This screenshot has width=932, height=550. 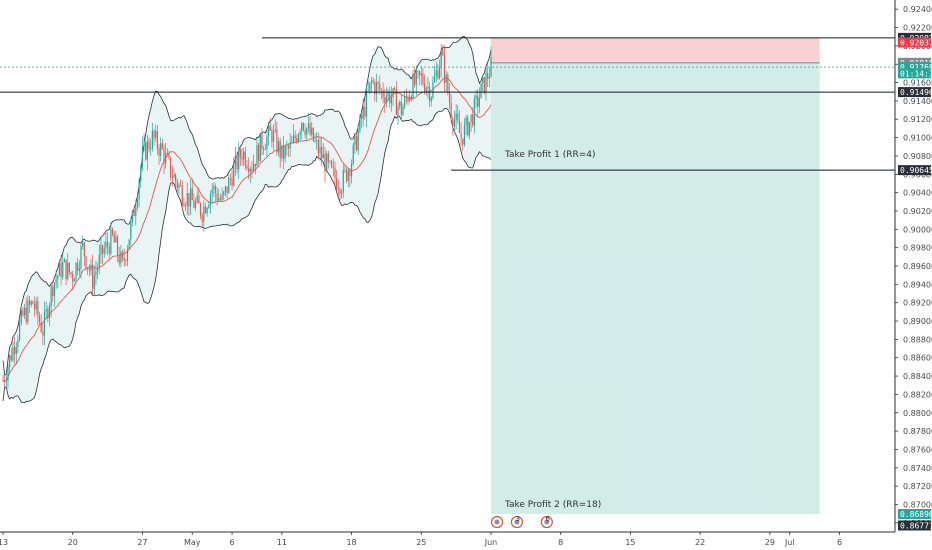 What do you see at coordinates (917, 504) in the screenshot?
I see `price-tick-label: 0.87000` at bounding box center [917, 504].